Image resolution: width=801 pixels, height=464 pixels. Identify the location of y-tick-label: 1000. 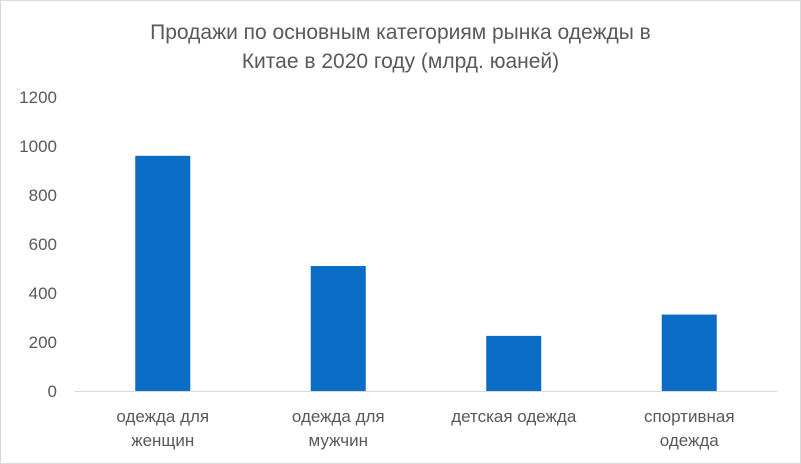
(38, 146).